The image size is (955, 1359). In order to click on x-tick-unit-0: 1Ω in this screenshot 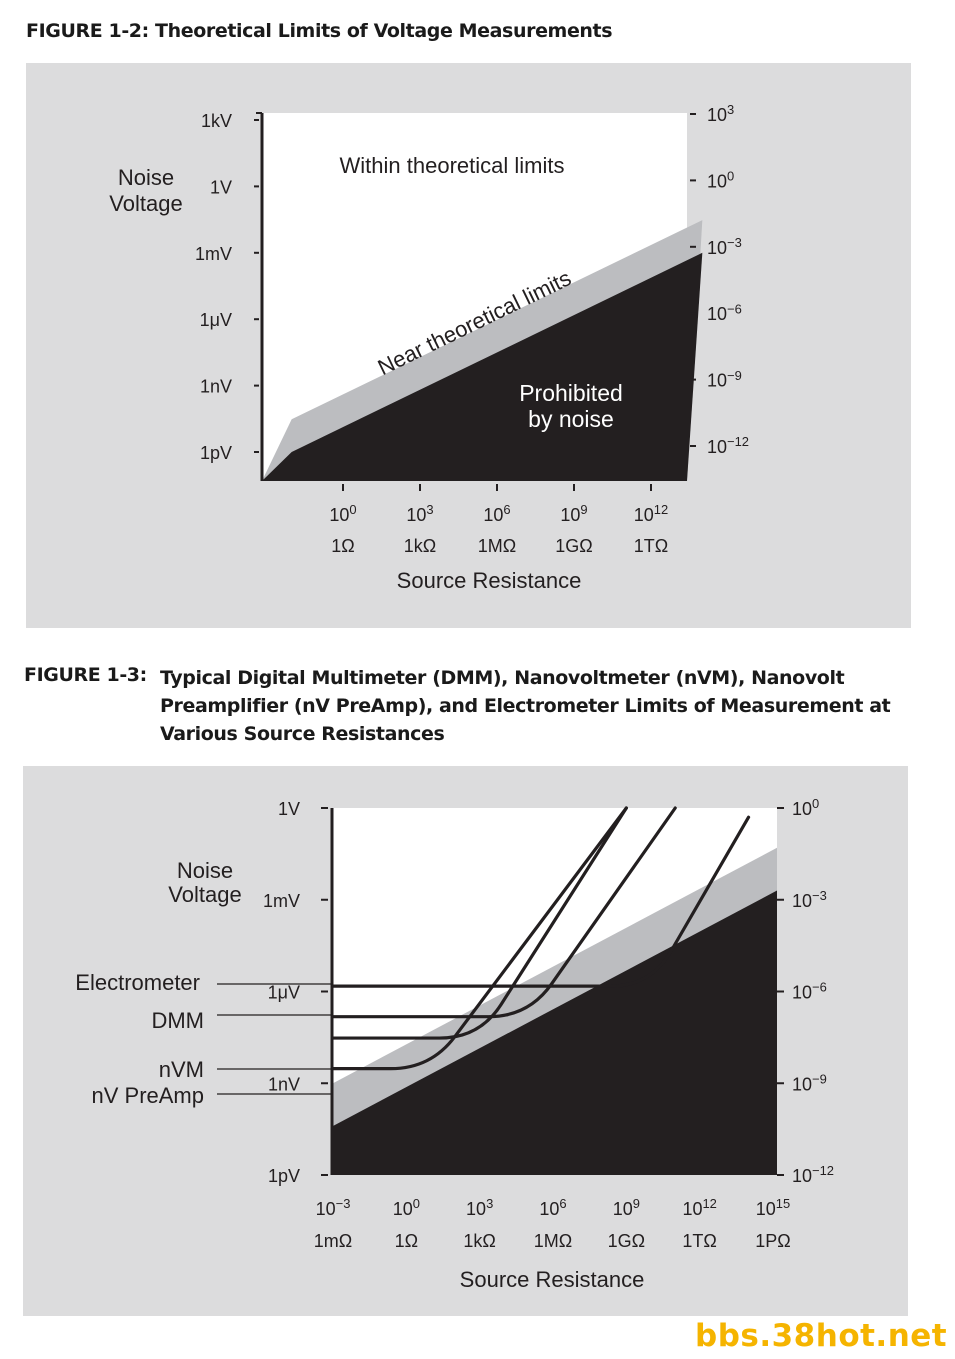, I will do `click(342, 546)`.